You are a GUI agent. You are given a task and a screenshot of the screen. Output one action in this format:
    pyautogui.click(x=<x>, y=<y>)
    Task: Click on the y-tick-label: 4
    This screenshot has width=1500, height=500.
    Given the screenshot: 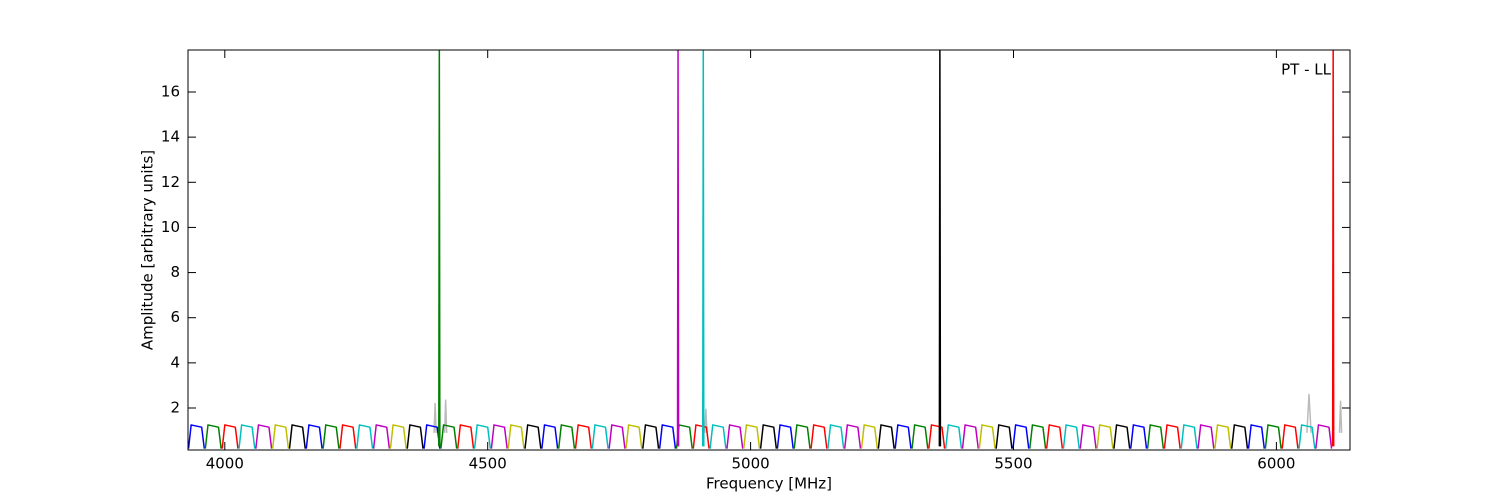 What is the action you would take?
    pyautogui.click(x=175, y=362)
    